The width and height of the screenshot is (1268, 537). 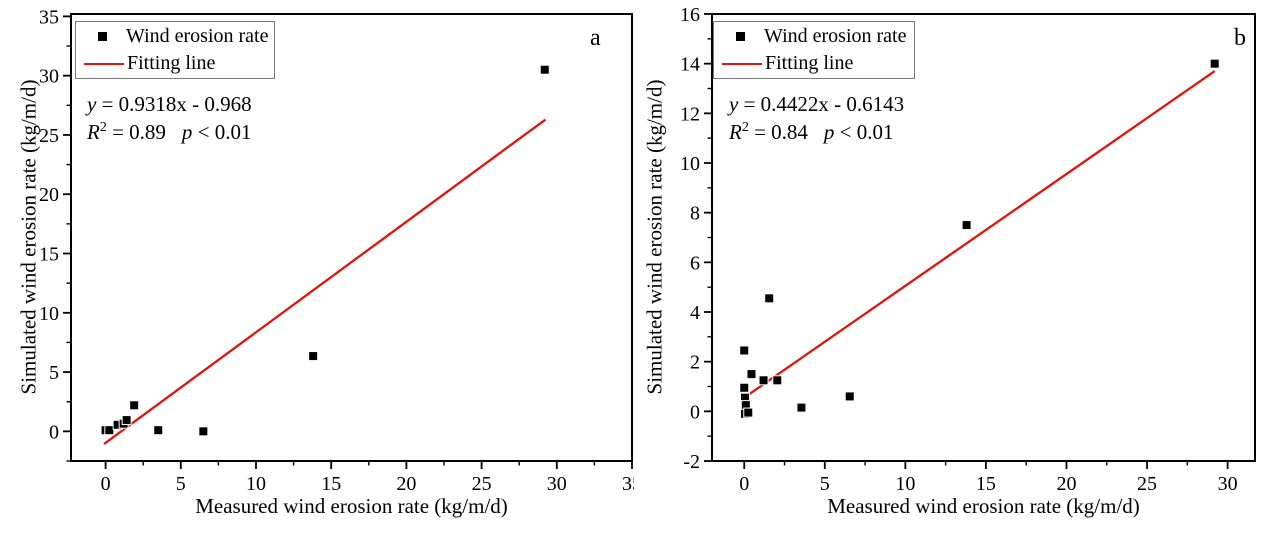 What do you see at coordinates (49, 136) in the screenshot?
I see `y-axis-tick-label: 25` at bounding box center [49, 136].